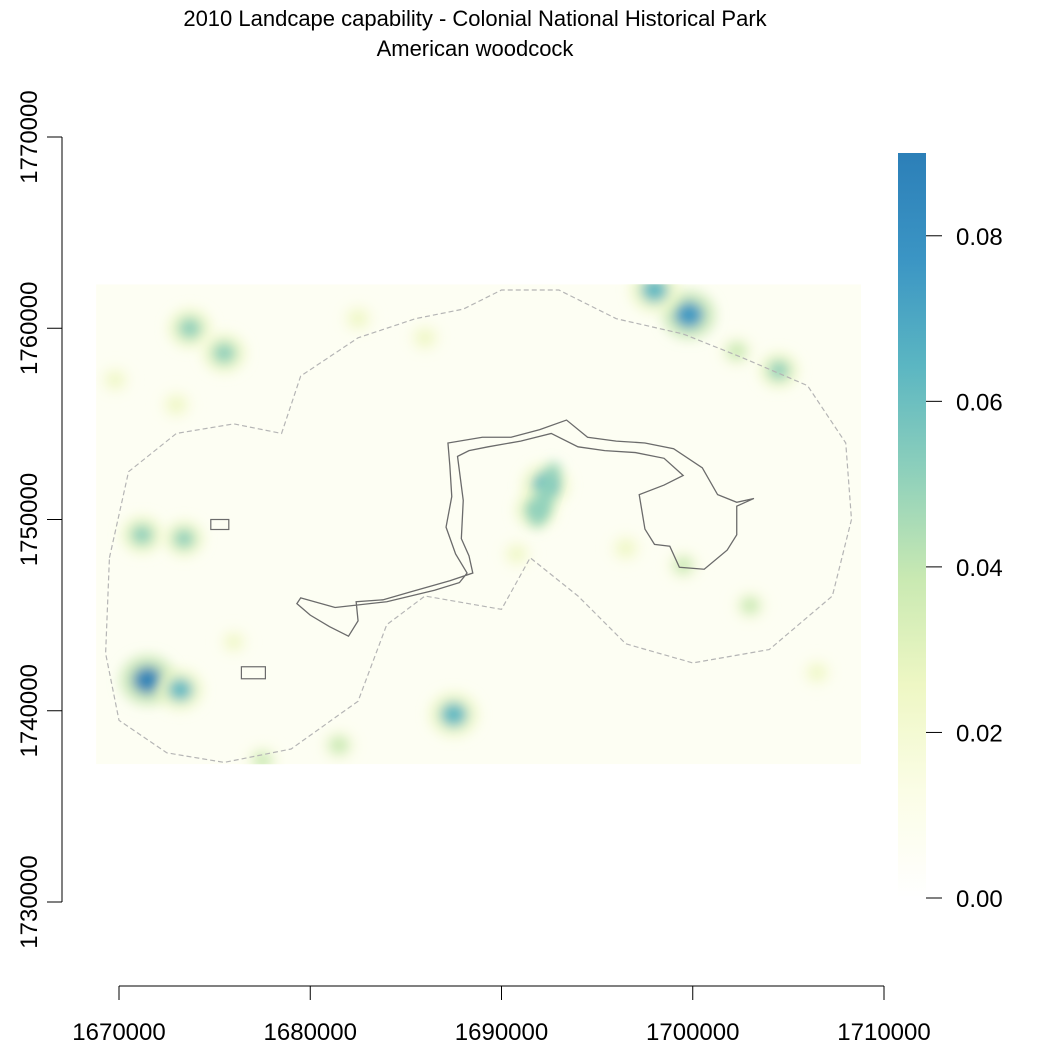 This screenshot has width=1050, height=1050. What do you see at coordinates (979, 568) in the screenshot?
I see `colorbar-tick-label: 0.04` at bounding box center [979, 568].